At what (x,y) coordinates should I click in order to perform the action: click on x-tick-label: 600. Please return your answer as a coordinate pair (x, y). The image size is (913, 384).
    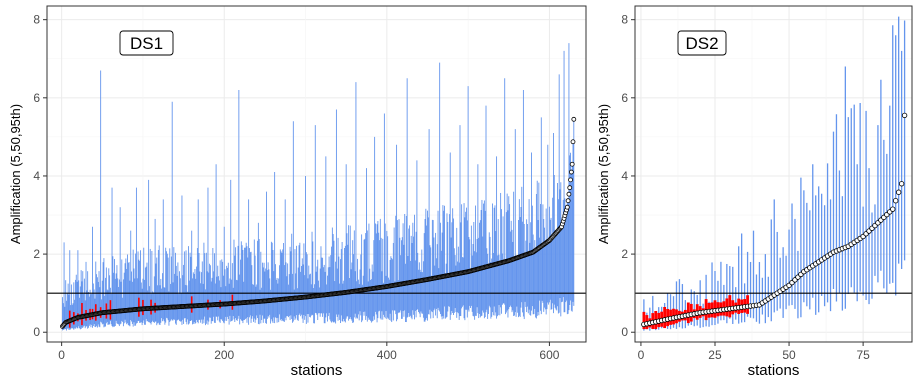
    Looking at the image, I should click on (549, 355).